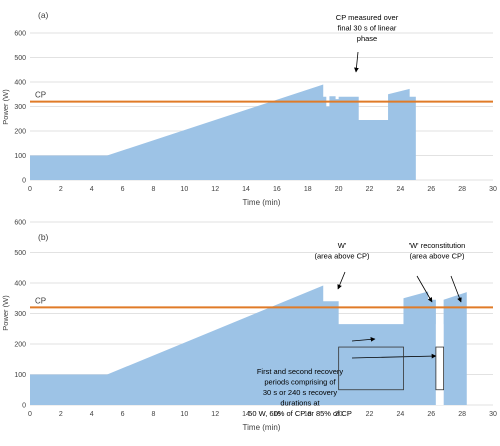 This screenshot has height=446, width=500. I want to click on panel-label: (b), so click(43, 237).